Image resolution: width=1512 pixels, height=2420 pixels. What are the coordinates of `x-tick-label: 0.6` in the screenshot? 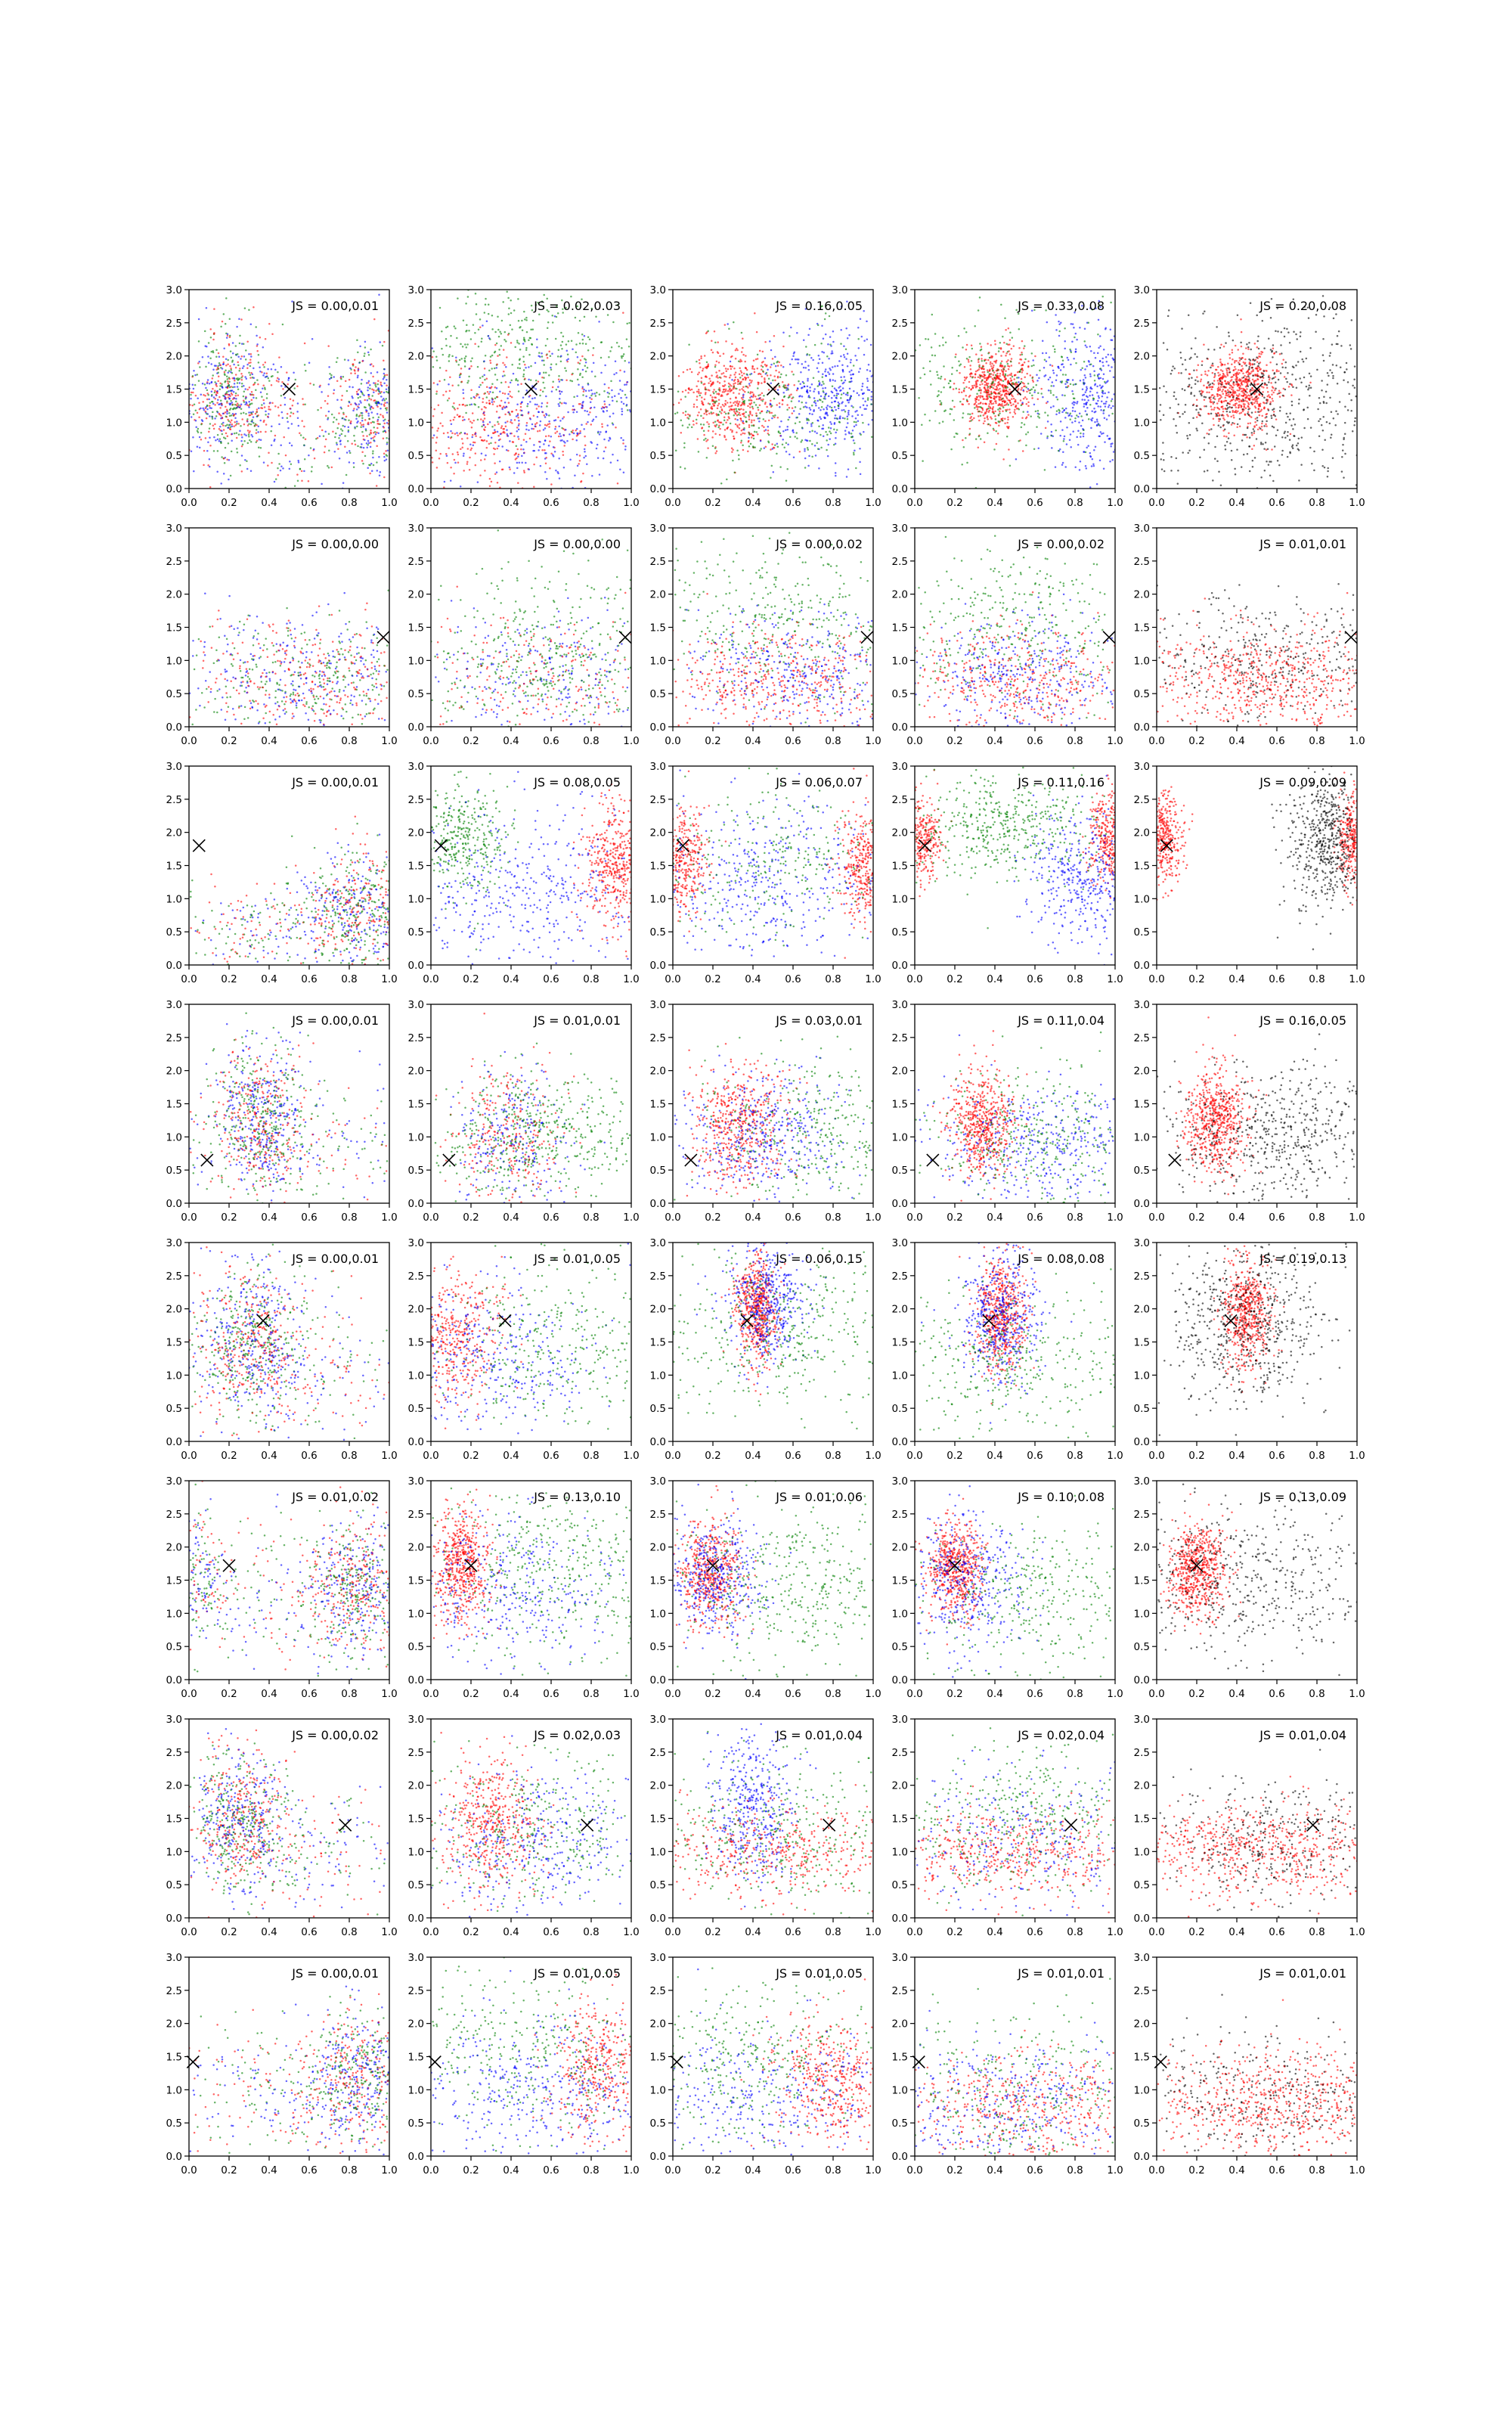 It's located at (1035, 503).